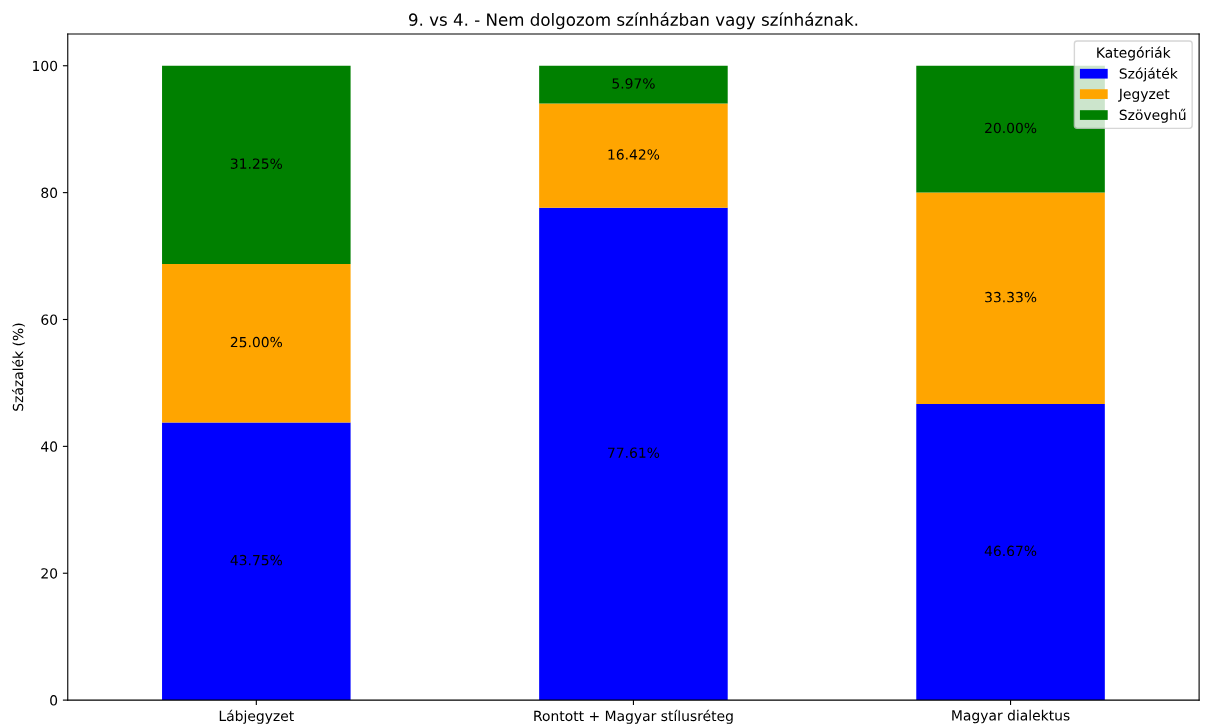 The image size is (1210, 724). I want to click on data-label: 33.33%, so click(1011, 297).